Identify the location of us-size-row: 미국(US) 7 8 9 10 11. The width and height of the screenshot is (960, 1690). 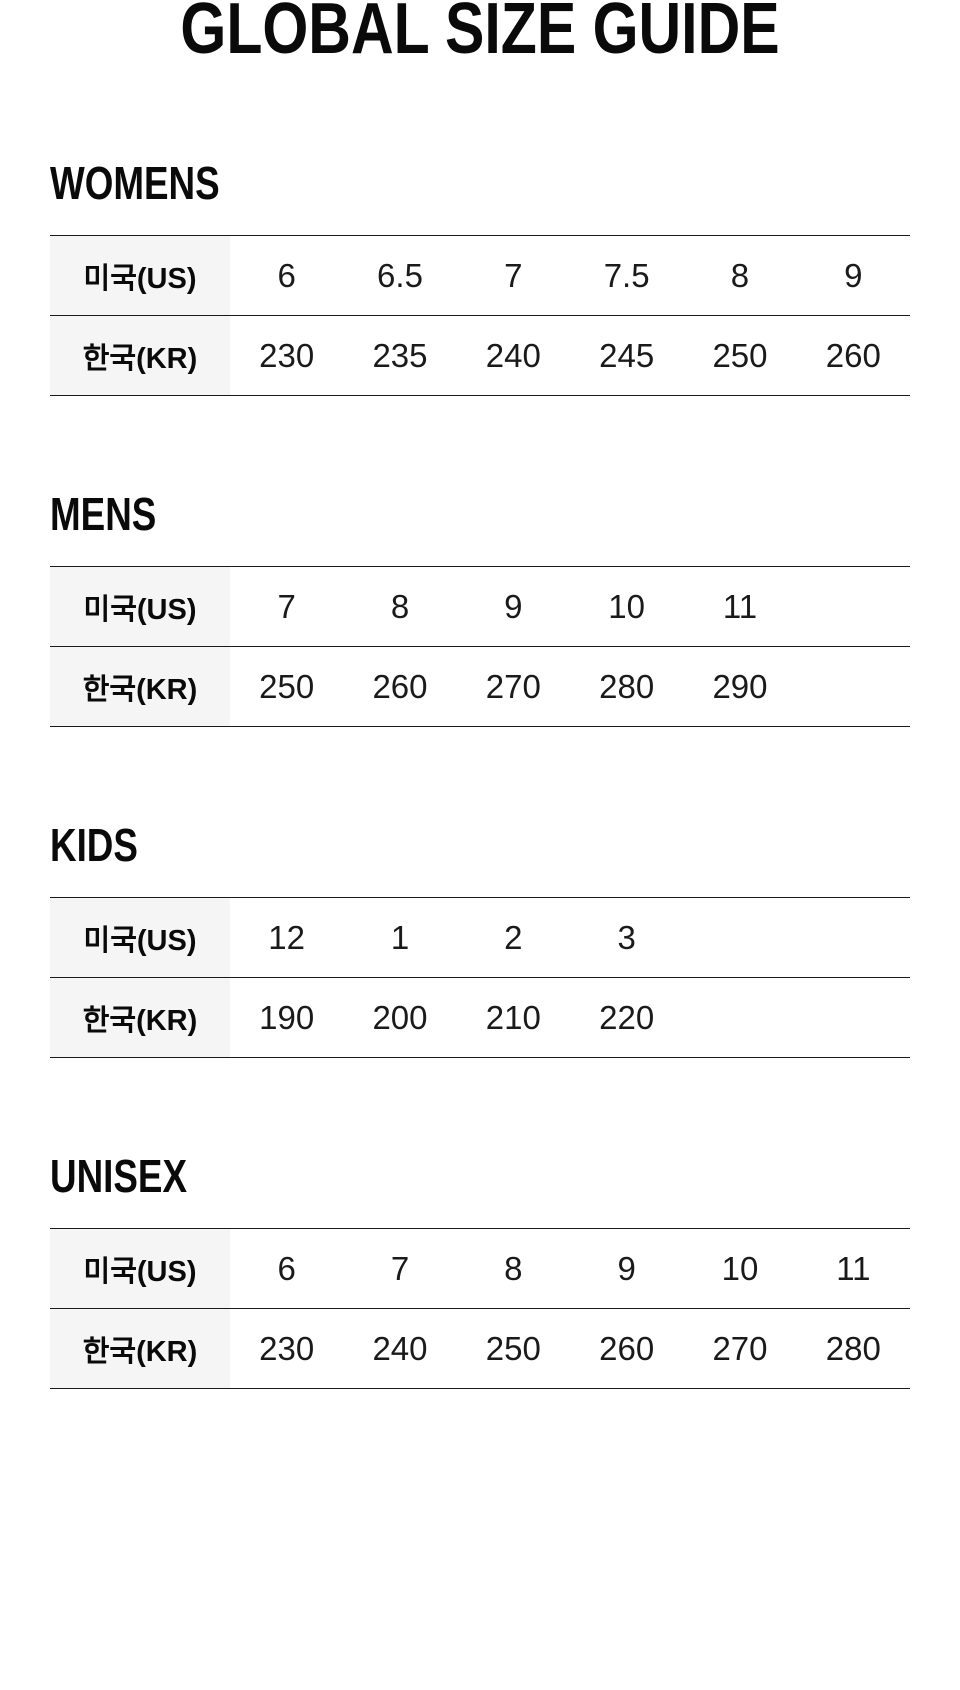
(480, 606).